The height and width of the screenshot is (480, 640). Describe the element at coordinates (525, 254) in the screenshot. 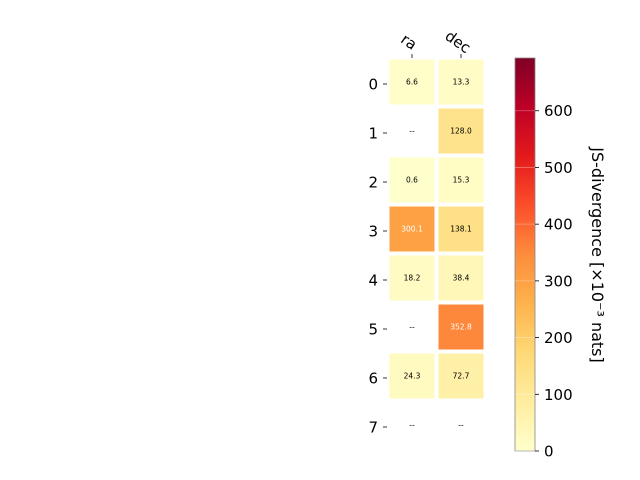

I see `colorbar-gradient` at that location.